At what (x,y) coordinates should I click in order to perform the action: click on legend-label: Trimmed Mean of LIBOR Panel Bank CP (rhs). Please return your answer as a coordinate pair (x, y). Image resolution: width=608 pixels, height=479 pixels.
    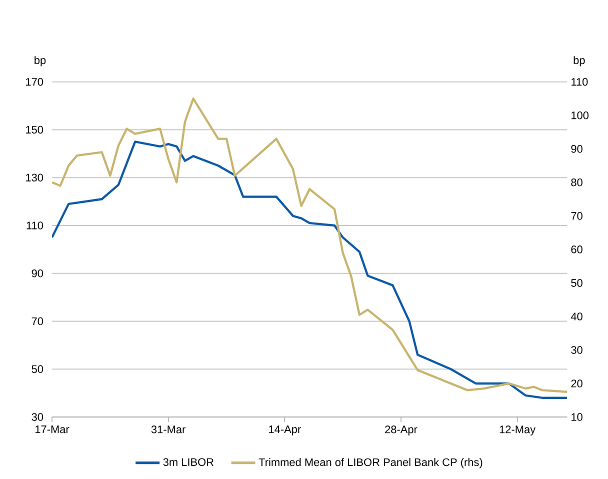
    Looking at the image, I should click on (370, 463).